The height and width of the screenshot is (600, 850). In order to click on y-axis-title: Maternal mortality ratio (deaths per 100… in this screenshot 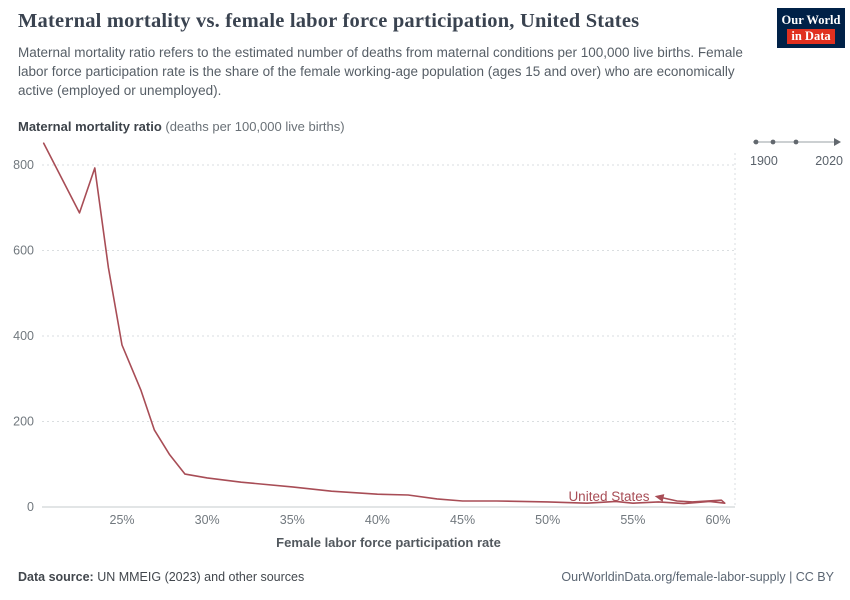, I will do `click(181, 126)`.